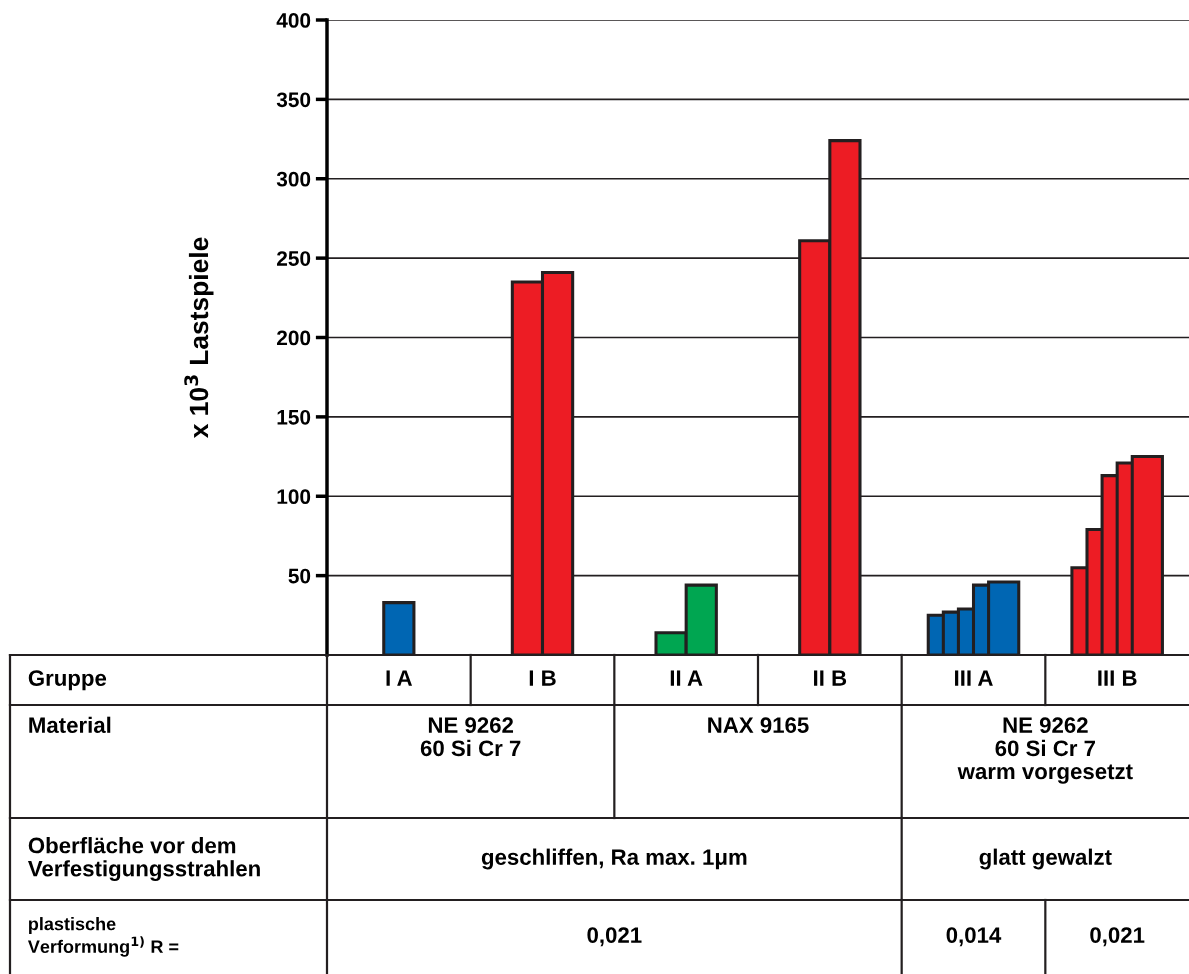 Image resolution: width=1189 pixels, height=974 pixels. I want to click on text: plastische Verformung$^{1)}$ R =, so click(103, 937).